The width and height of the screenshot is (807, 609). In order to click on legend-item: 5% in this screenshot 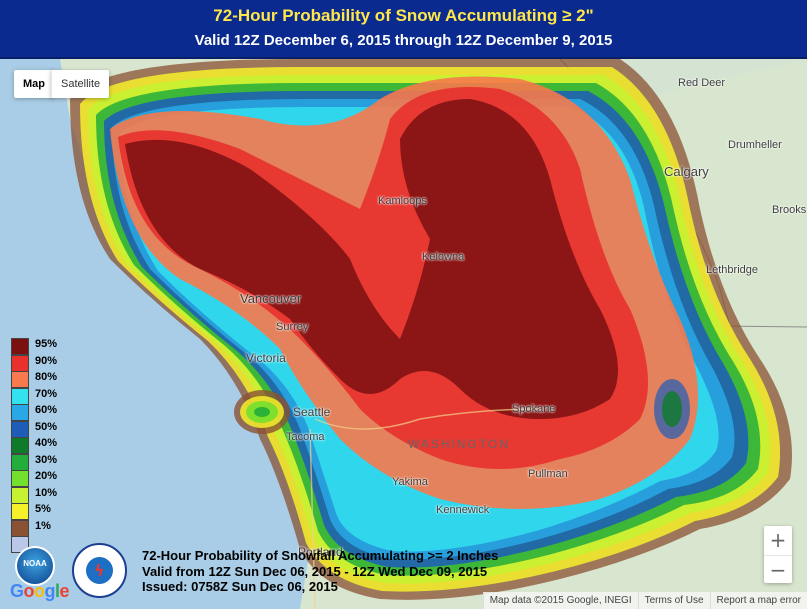, I will do `click(41, 511)`.